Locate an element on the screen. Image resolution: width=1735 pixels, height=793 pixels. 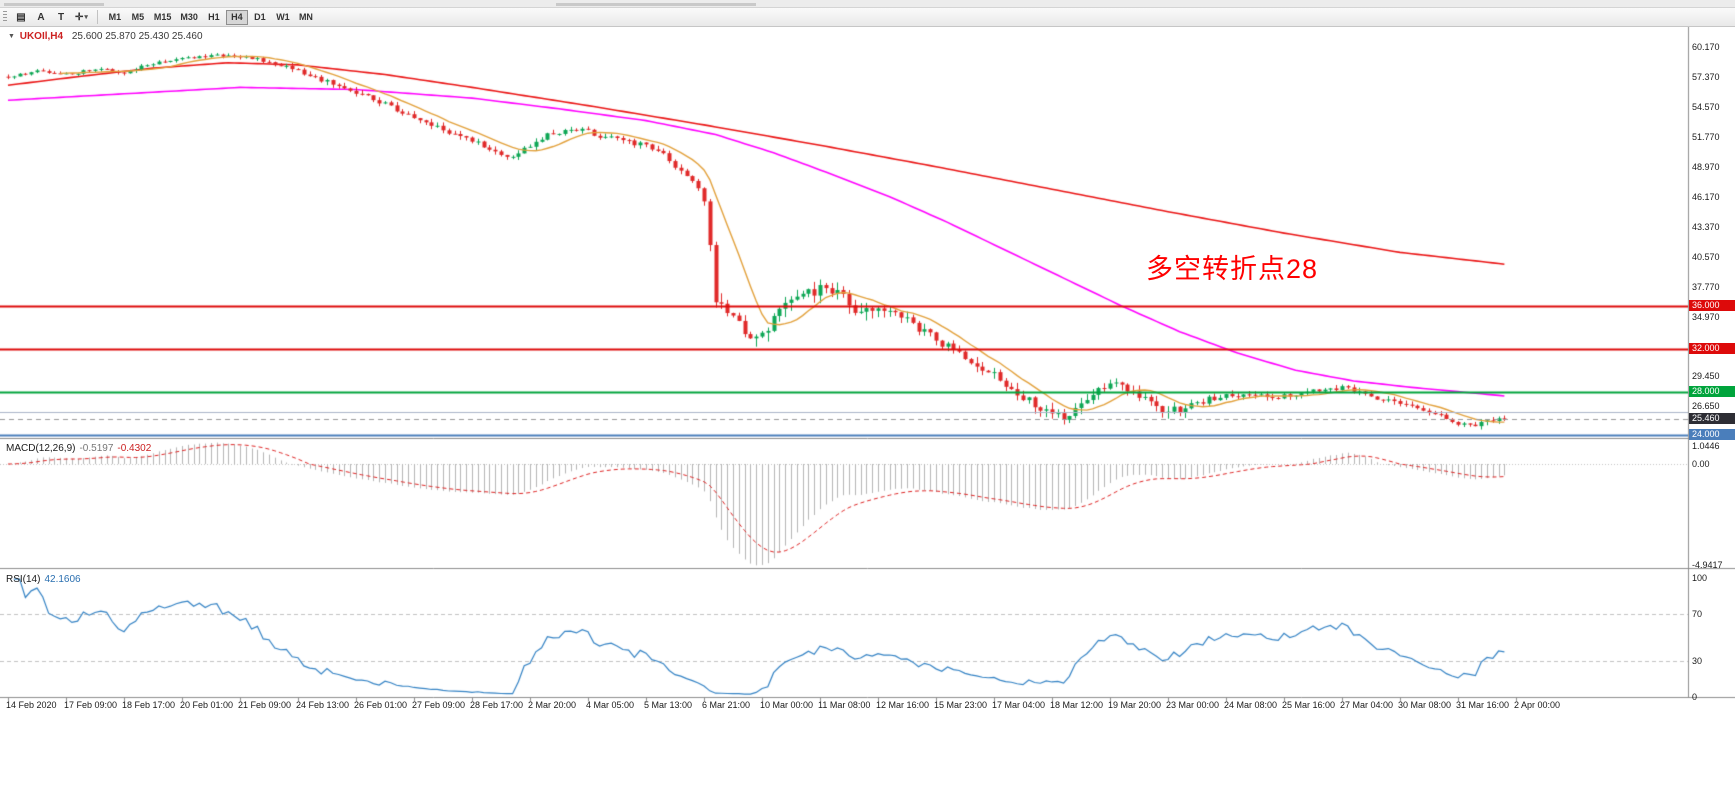
price-scale-label: 46.170 is located at coordinates (1706, 196).